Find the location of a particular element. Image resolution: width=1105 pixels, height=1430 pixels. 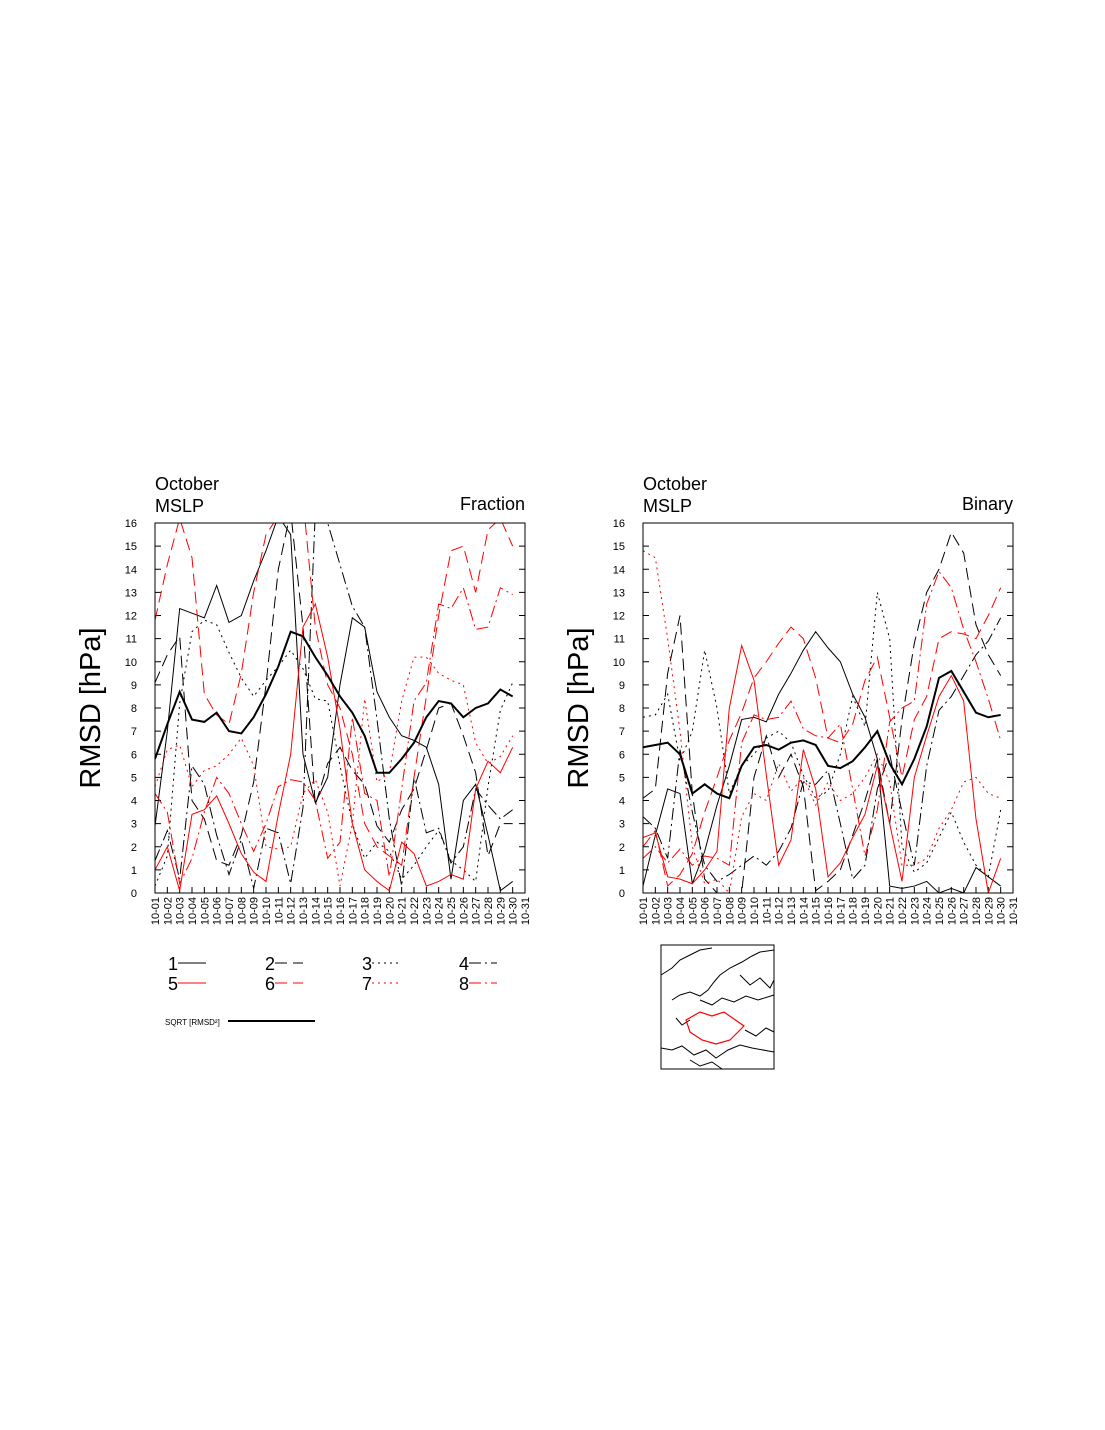

coastline is located at coordinates (717, 1008).